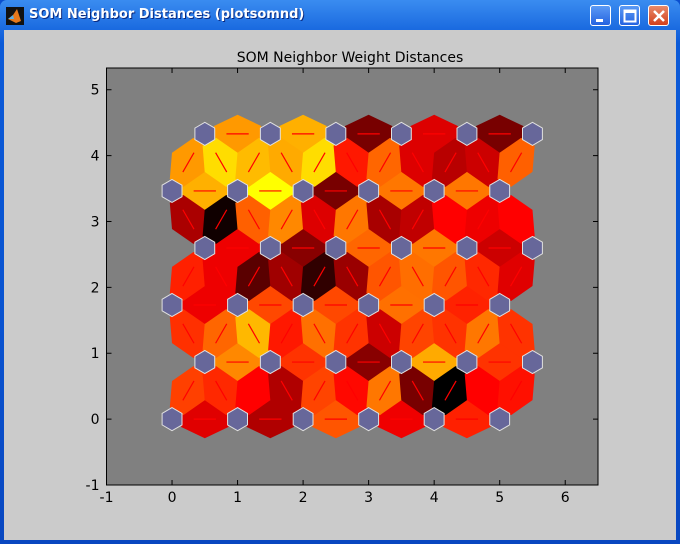 Image resolution: width=680 pixels, height=544 pixels. Describe the element at coordinates (600, 15) in the screenshot. I see `minimize-button` at that location.